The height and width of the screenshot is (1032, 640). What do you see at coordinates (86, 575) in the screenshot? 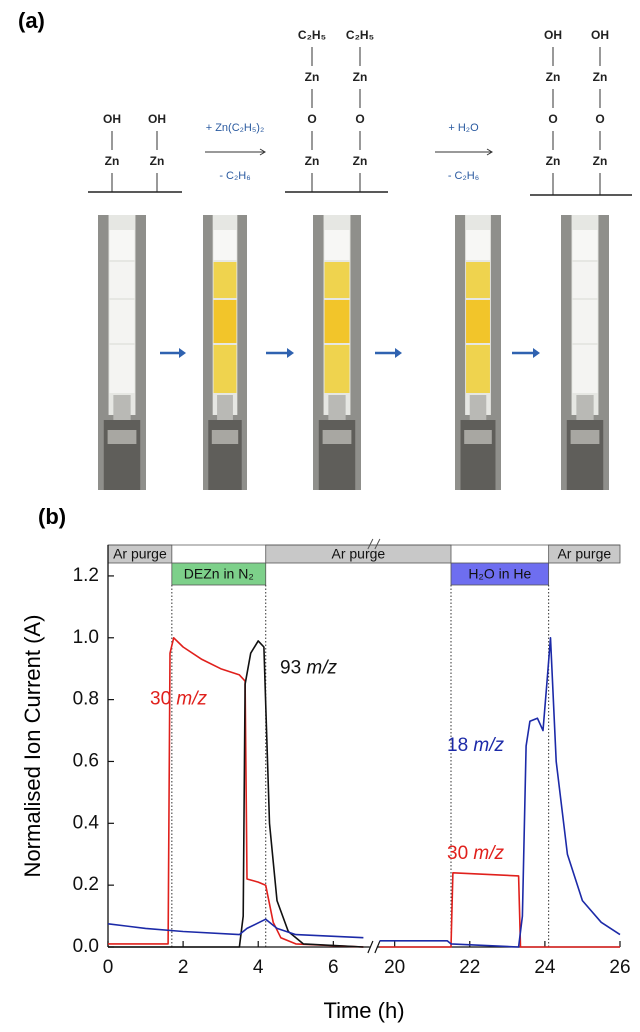
I see `y-tick-label: 1.2` at bounding box center [86, 575].